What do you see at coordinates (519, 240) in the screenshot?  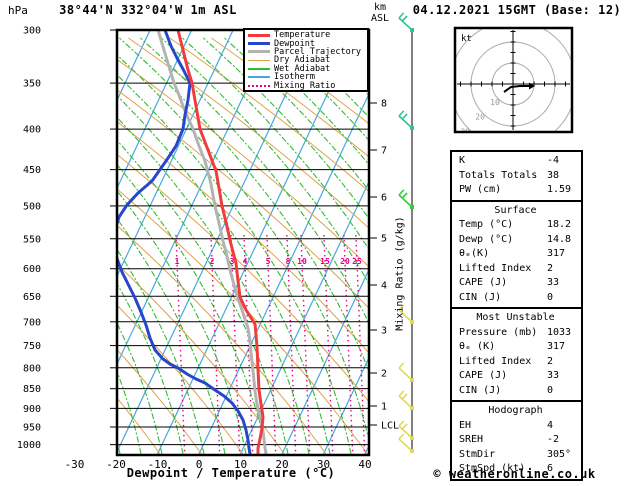 I see `index-row: Dewp (°C) 14.8` at bounding box center [519, 240].